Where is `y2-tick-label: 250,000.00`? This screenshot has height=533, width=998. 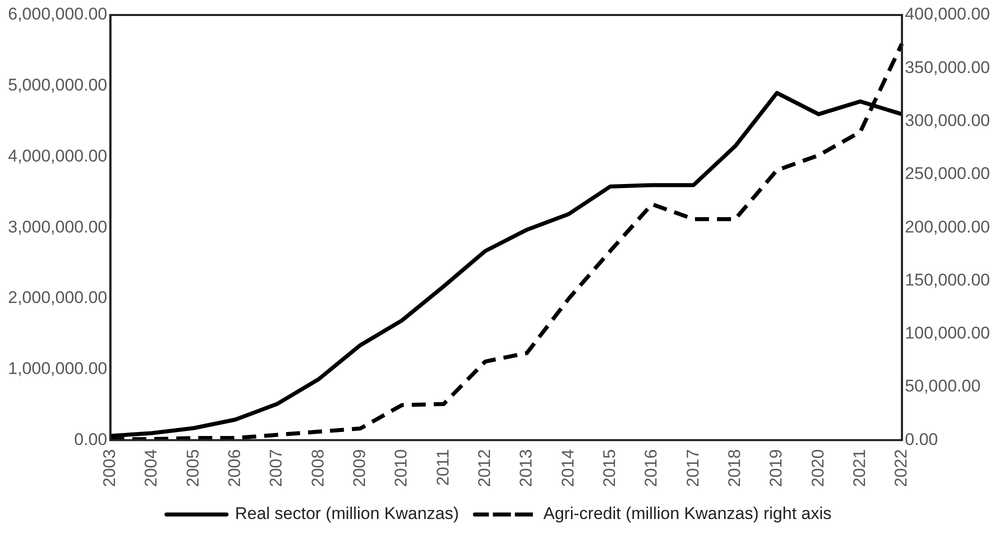
y2-tick-label: 250,000.00 is located at coordinates (947, 174).